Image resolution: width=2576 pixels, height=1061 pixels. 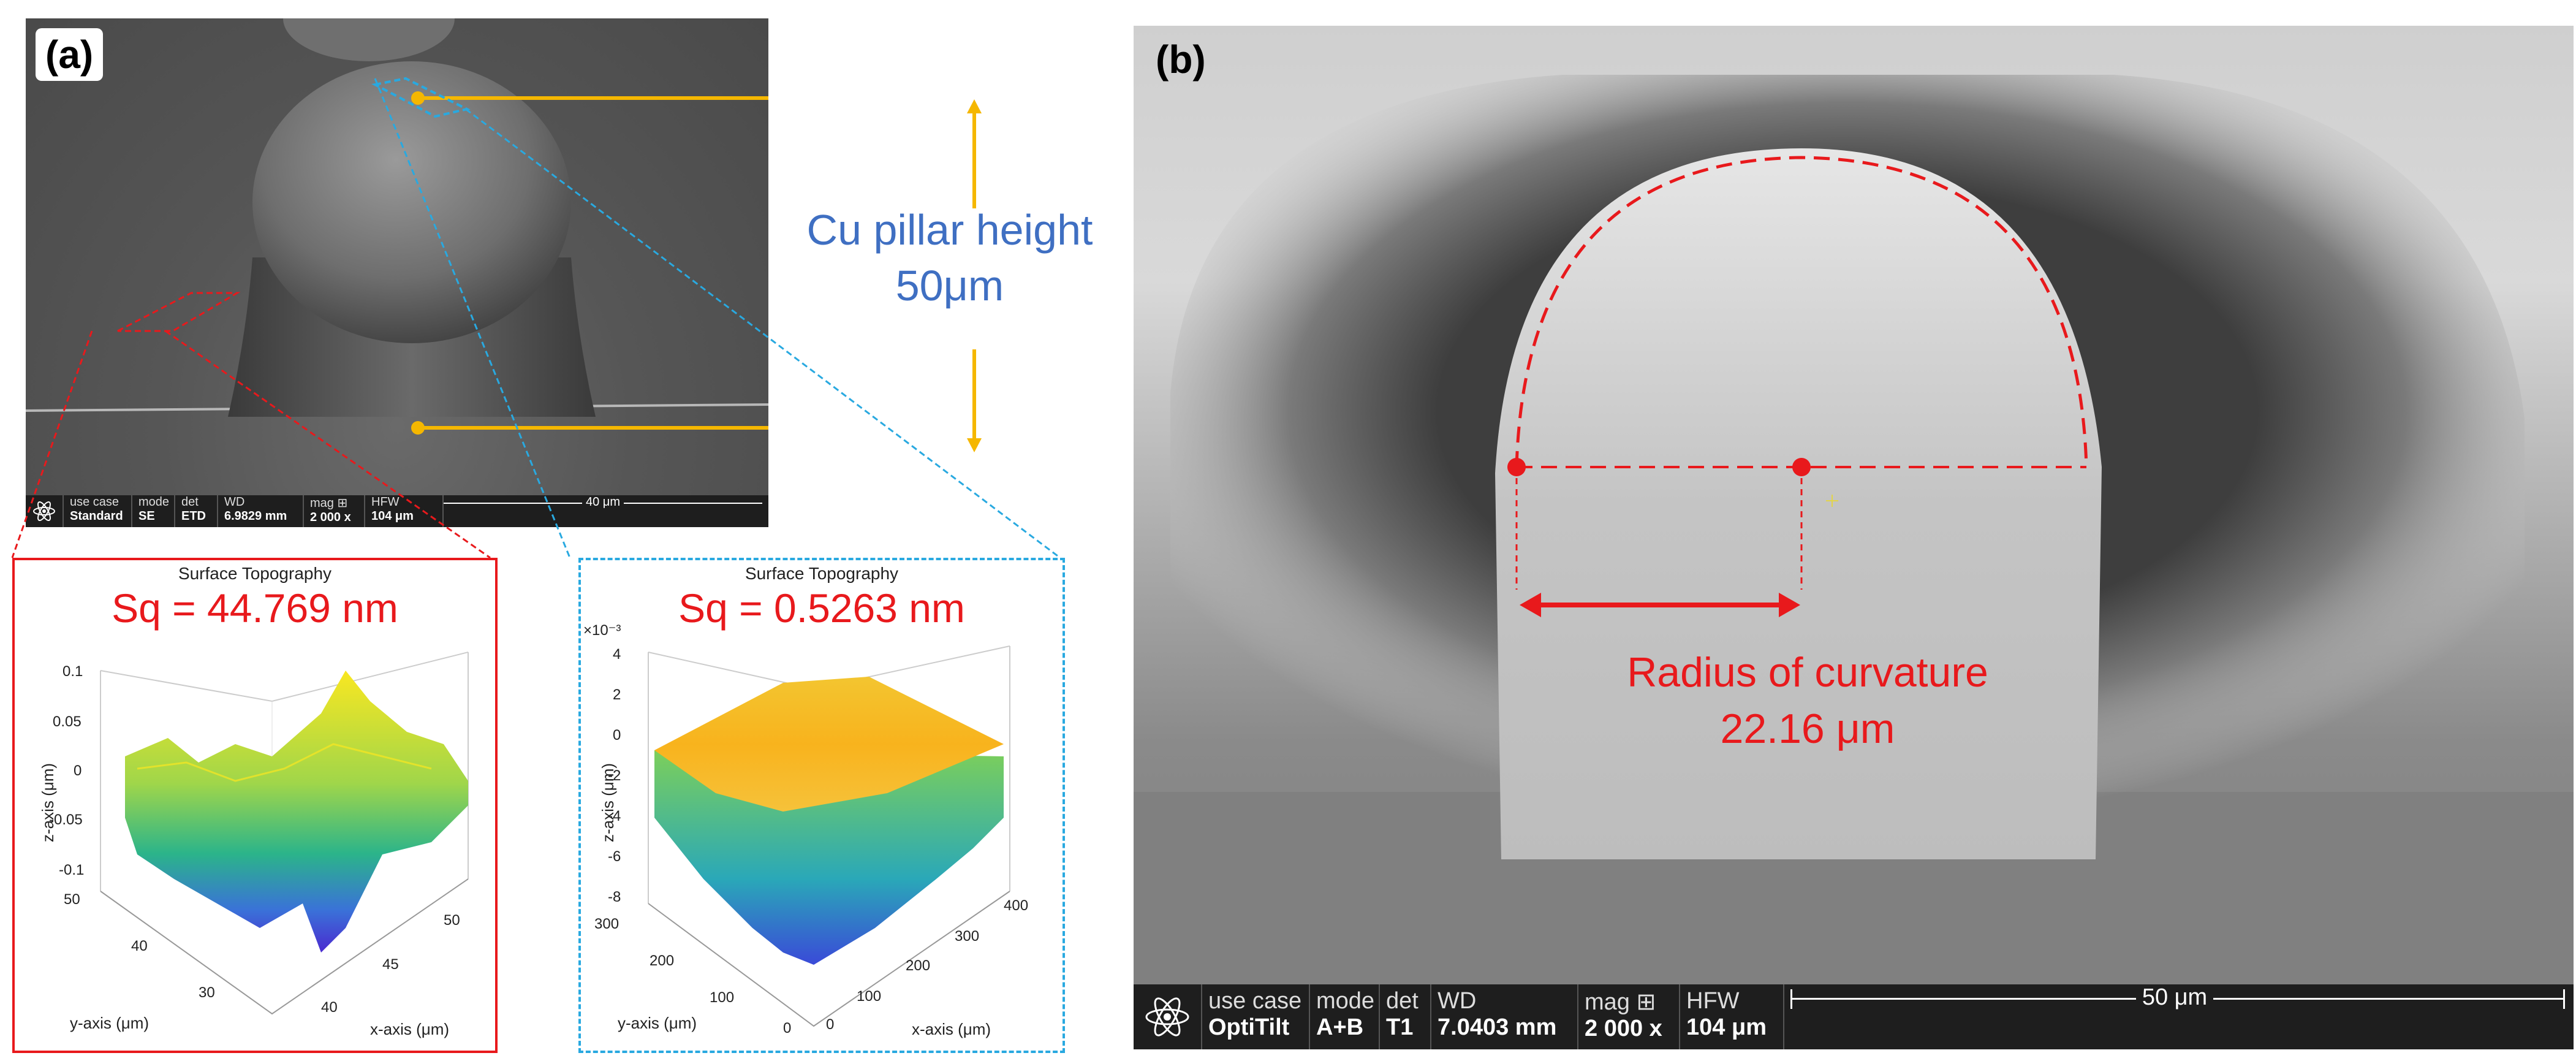 What do you see at coordinates (606, 924) in the screenshot?
I see `plot-right-ytick: 300` at bounding box center [606, 924].